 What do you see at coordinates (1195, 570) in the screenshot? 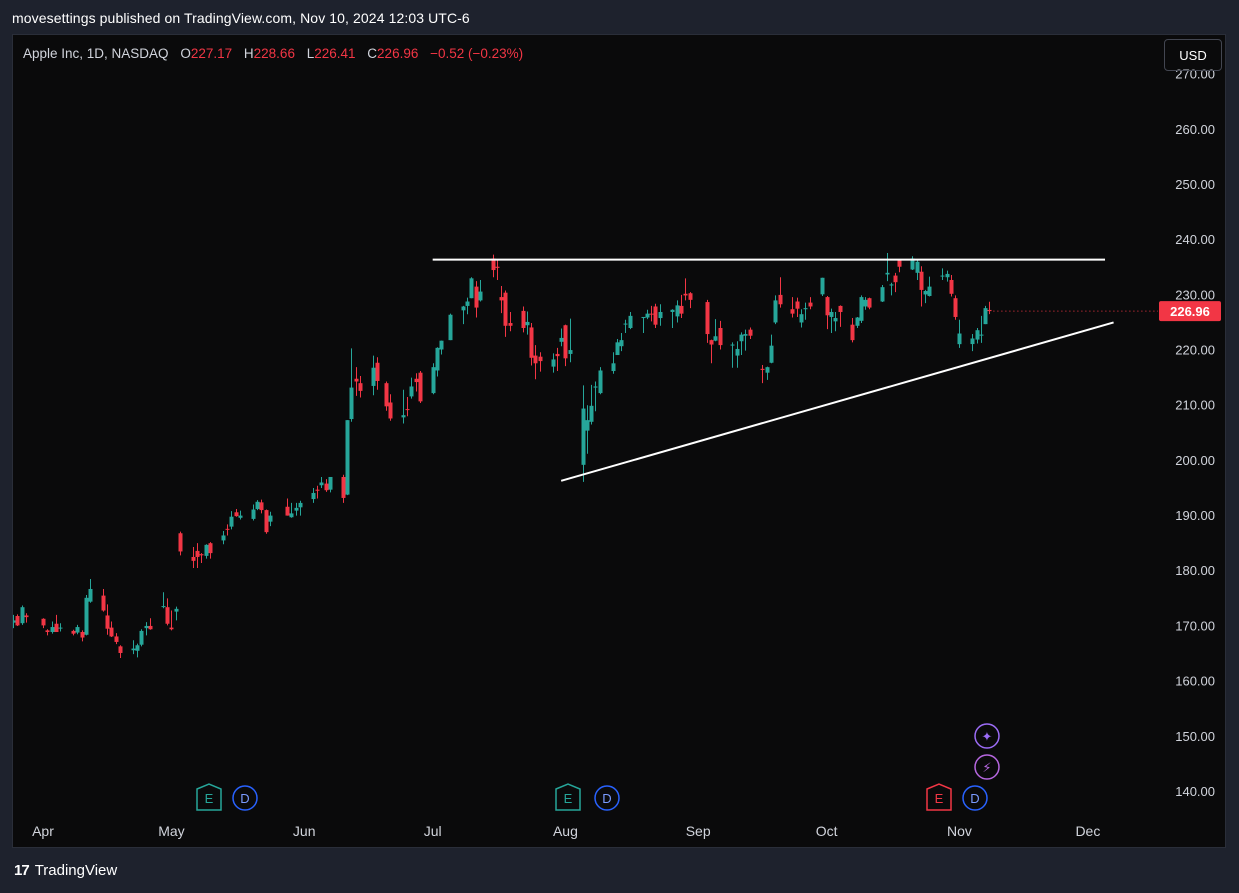
I see `price-tick-label: 180.00` at bounding box center [1195, 570].